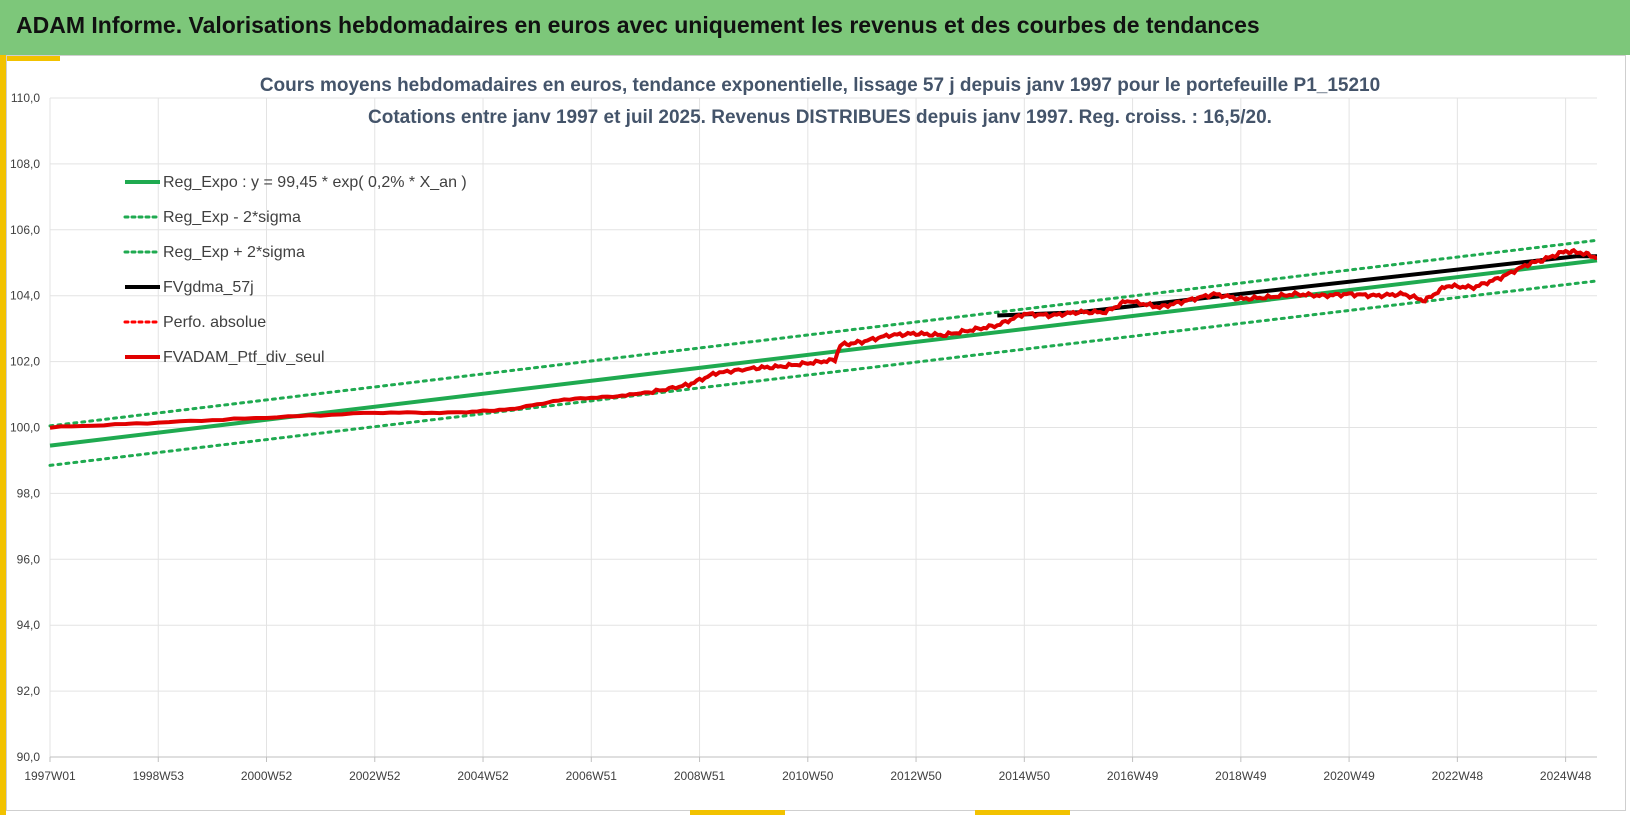 Image resolution: width=1630 pixels, height=815 pixels. Describe the element at coordinates (208, 287) in the screenshot. I see `legend-label: FVgdma_57j` at that location.